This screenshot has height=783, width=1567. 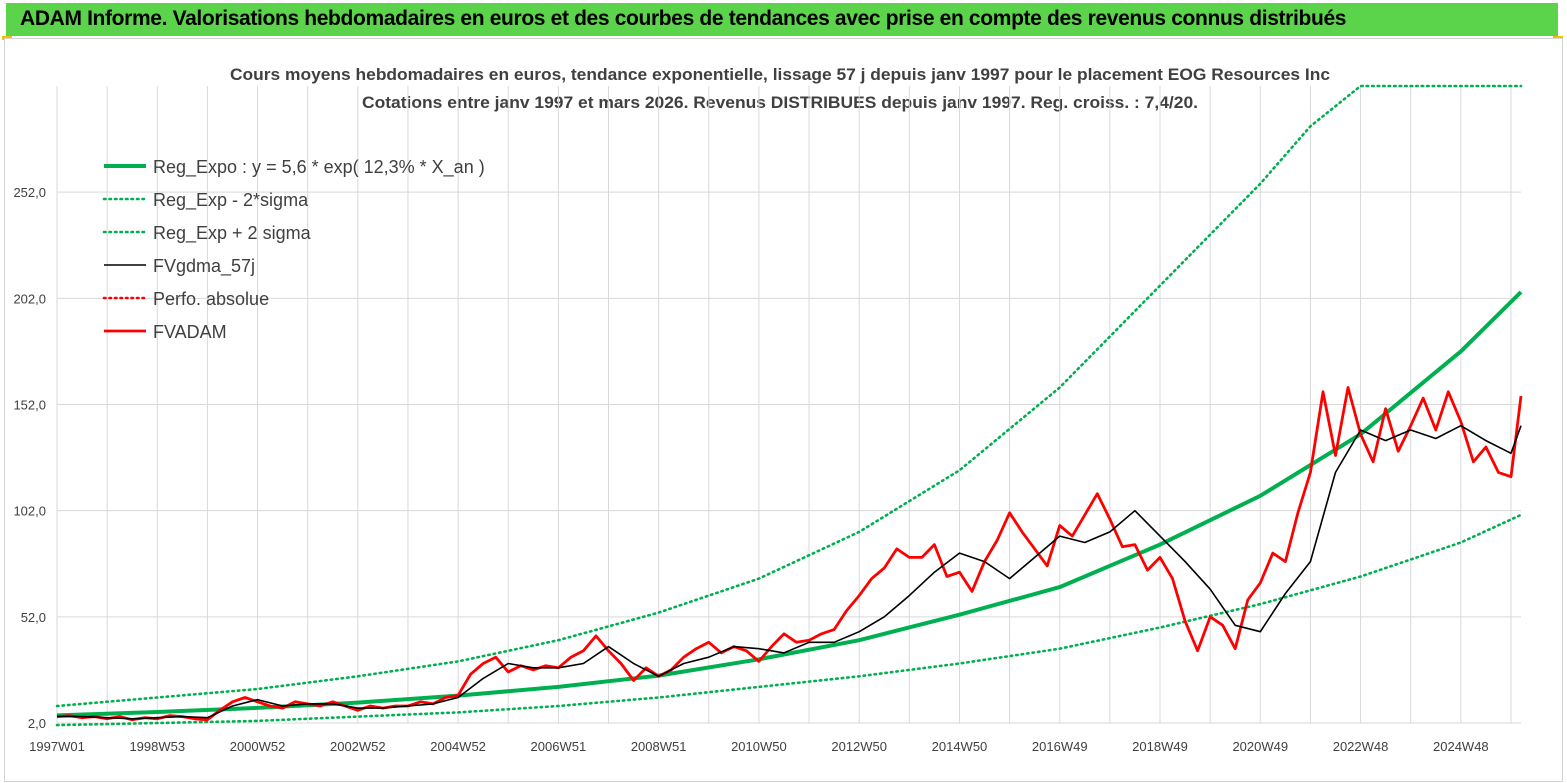 What do you see at coordinates (29, 511) in the screenshot?
I see `y-tick-label: 102,0` at bounding box center [29, 511].